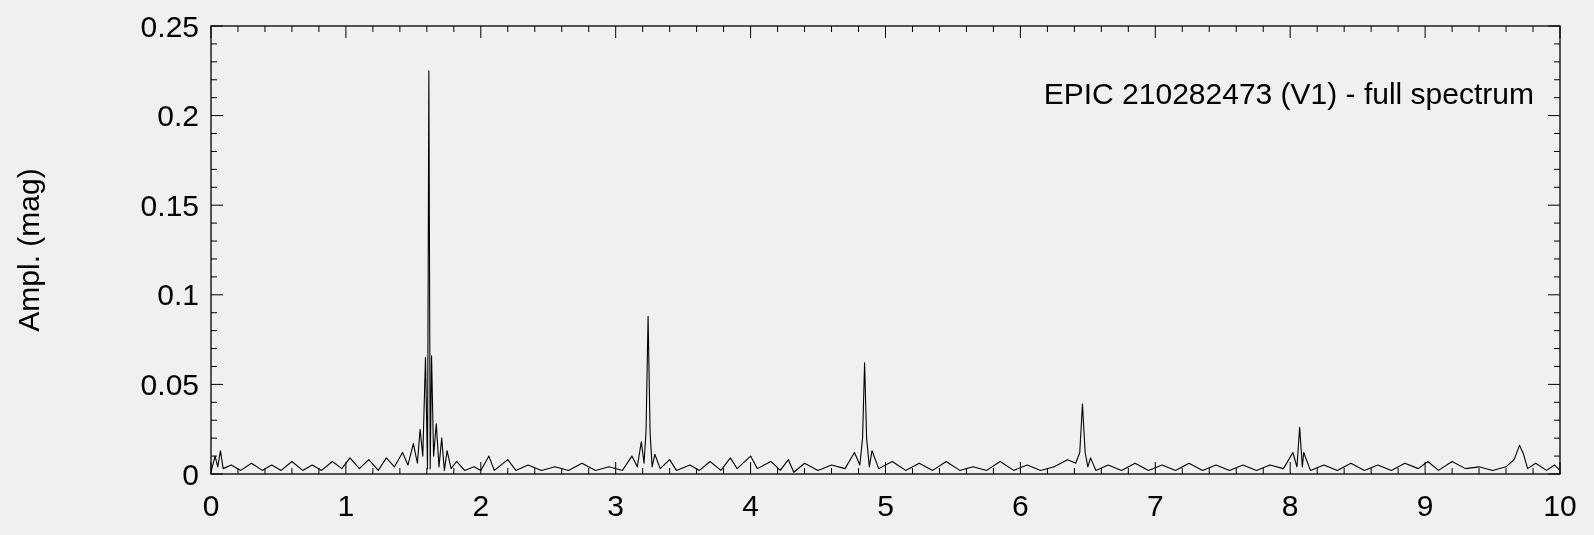 Image resolution: width=1594 pixels, height=535 pixels. What do you see at coordinates (190, 474) in the screenshot?
I see `y-tick-label: 0` at bounding box center [190, 474].